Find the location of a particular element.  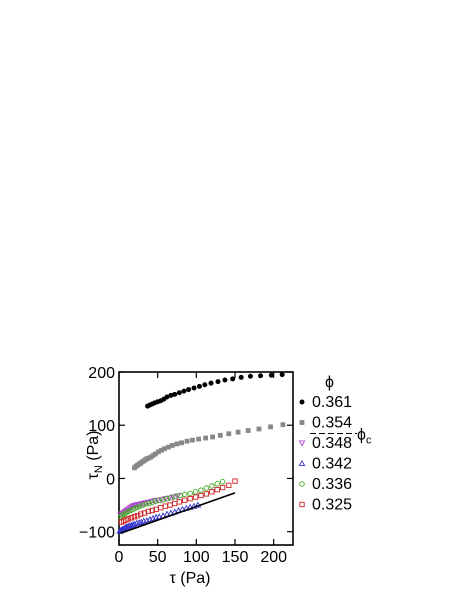

data-points is located at coordinates (201, 453).